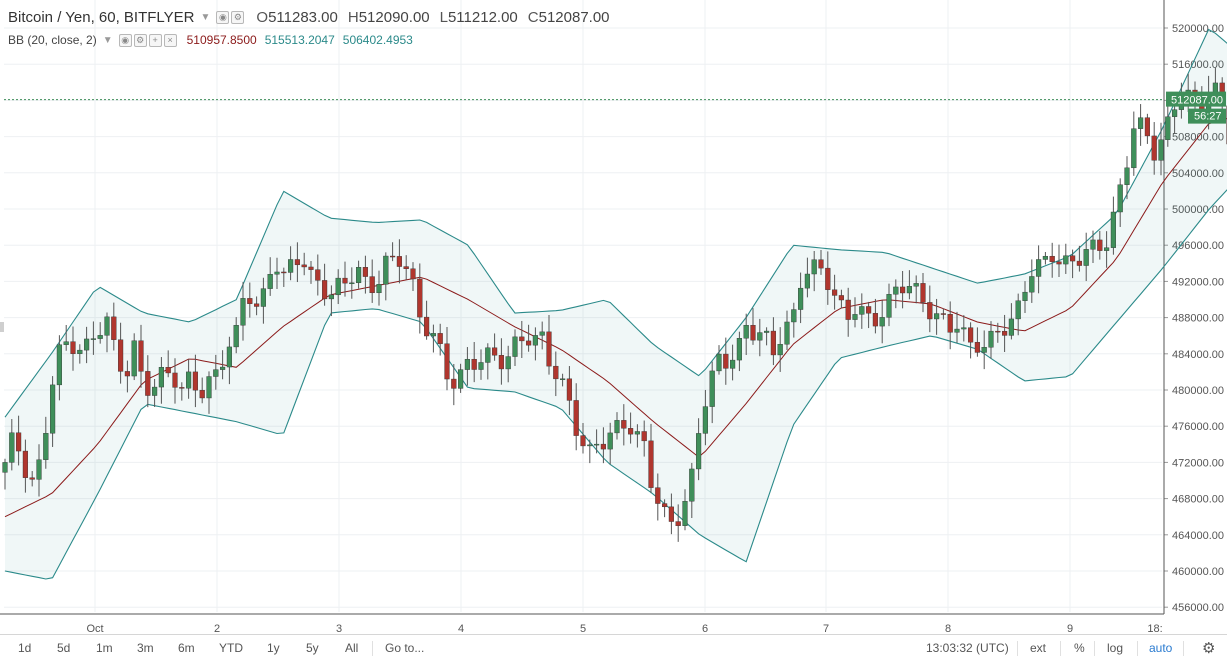 The image size is (1227, 666). What do you see at coordinates (300, 40) in the screenshot?
I see `bb-upper-value: 515513.2047` at bounding box center [300, 40].